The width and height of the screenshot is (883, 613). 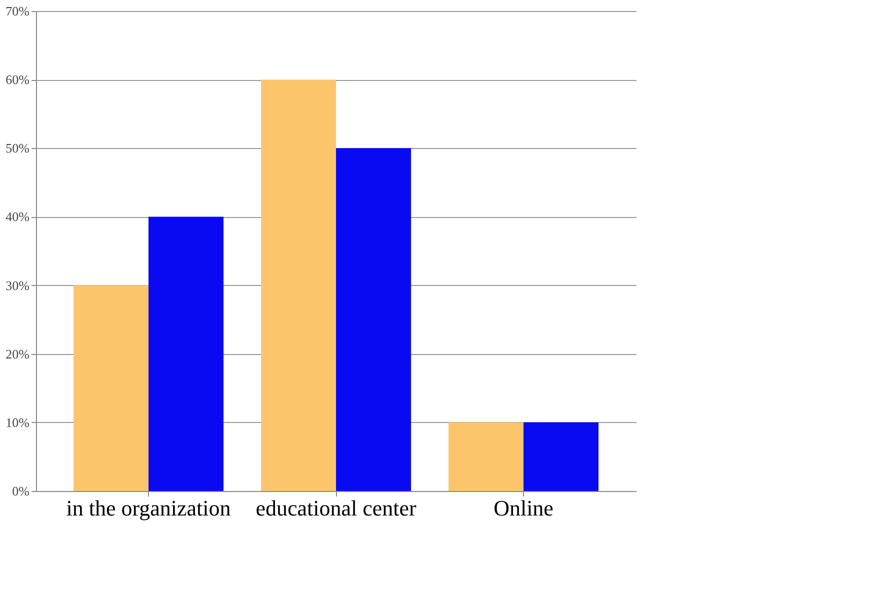 What do you see at coordinates (21, 491) in the screenshot?
I see `y-tick-label: 0%` at bounding box center [21, 491].